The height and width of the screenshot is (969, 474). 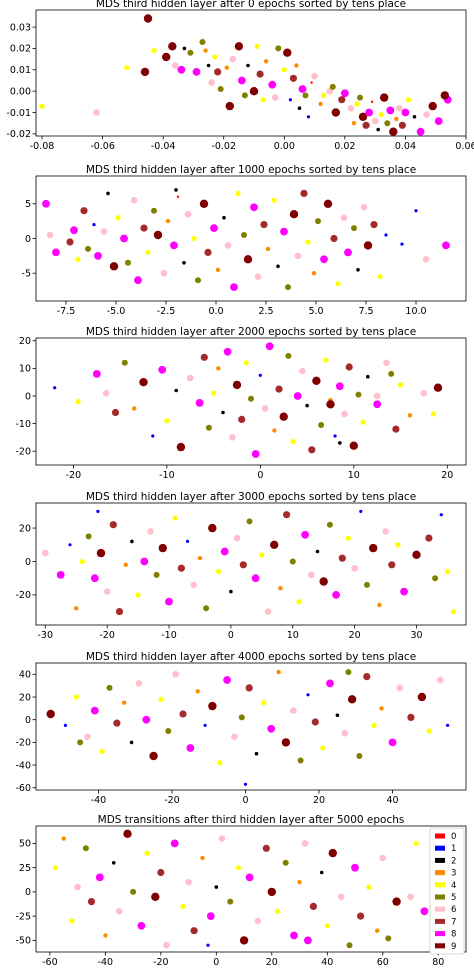 What do you see at coordinates (453, 910) in the screenshot?
I see `legend-label: 6` at bounding box center [453, 910].